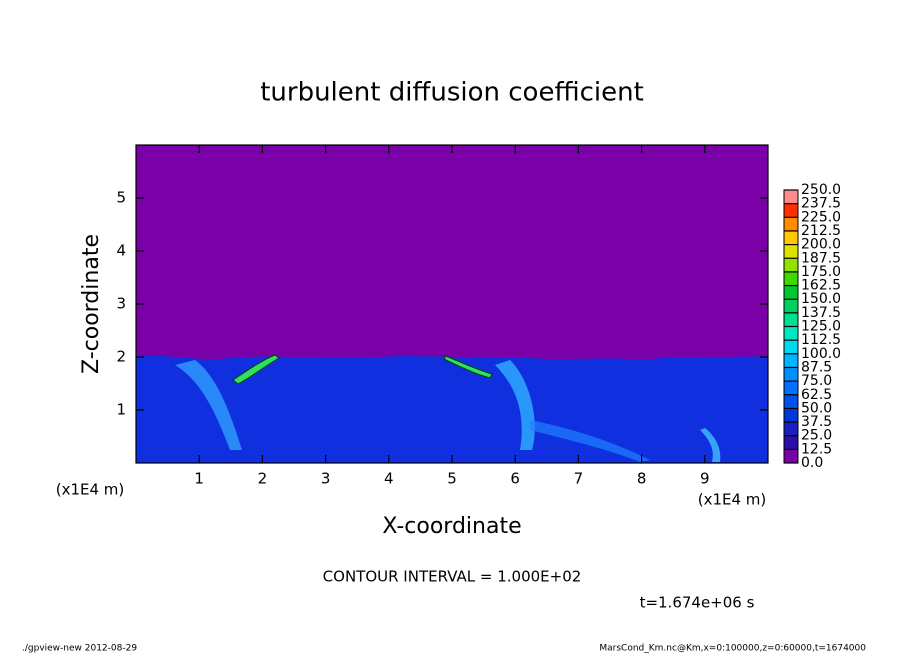 The width and height of the screenshot is (904, 654). What do you see at coordinates (515, 479) in the screenshot?
I see `x-tick-label: 6` at bounding box center [515, 479].